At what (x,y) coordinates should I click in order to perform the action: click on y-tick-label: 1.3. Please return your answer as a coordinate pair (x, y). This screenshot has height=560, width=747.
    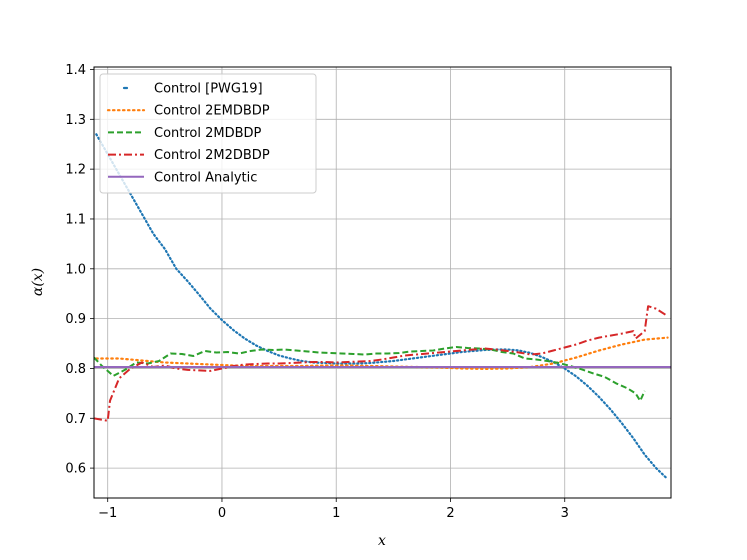
    Looking at the image, I should click on (75, 120).